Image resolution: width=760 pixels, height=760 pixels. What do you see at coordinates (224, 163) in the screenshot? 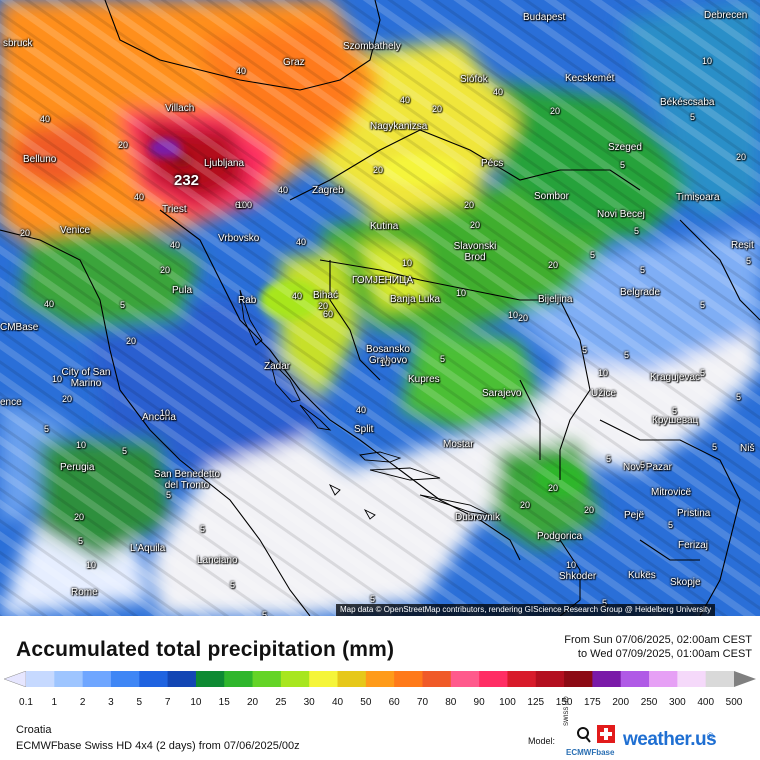
I see `city-label-ljubljana: Ljubljana` at bounding box center [224, 163].